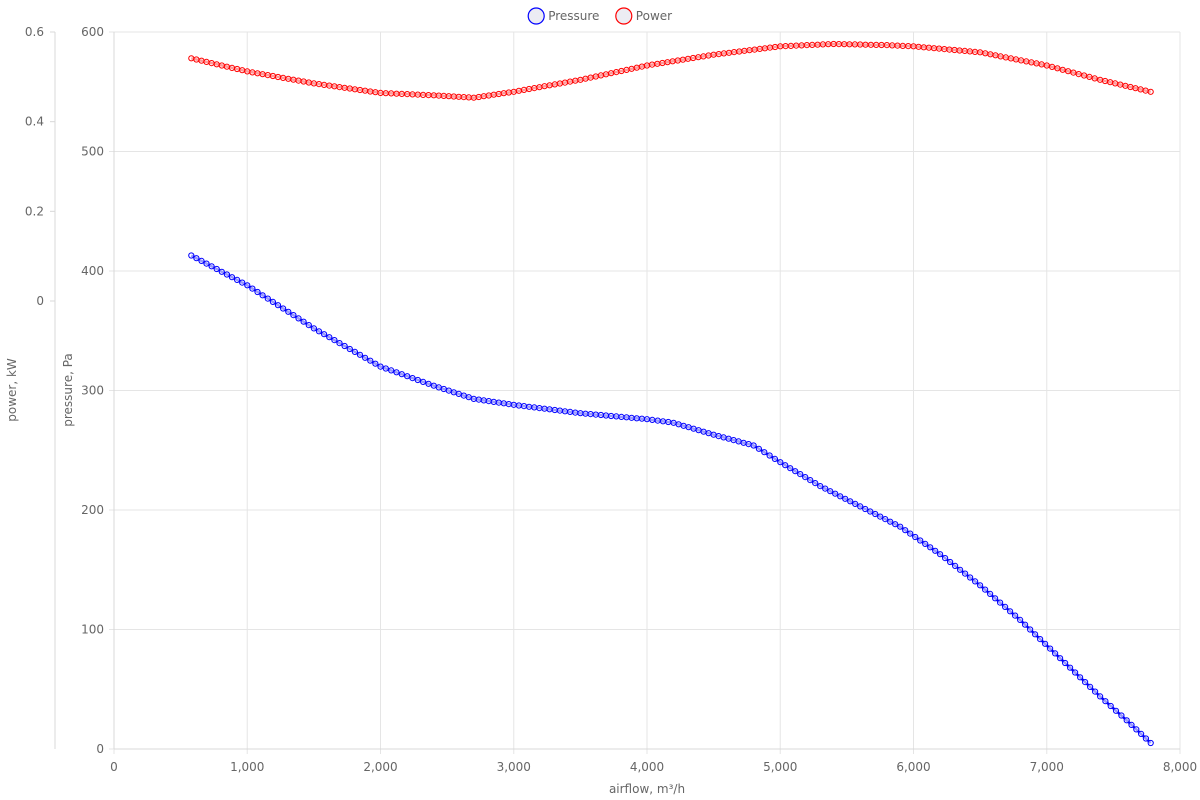 This screenshot has width=1200, height=800. What do you see at coordinates (92, 271) in the screenshot?
I see `pressure-tick-label: 400` at bounding box center [92, 271].